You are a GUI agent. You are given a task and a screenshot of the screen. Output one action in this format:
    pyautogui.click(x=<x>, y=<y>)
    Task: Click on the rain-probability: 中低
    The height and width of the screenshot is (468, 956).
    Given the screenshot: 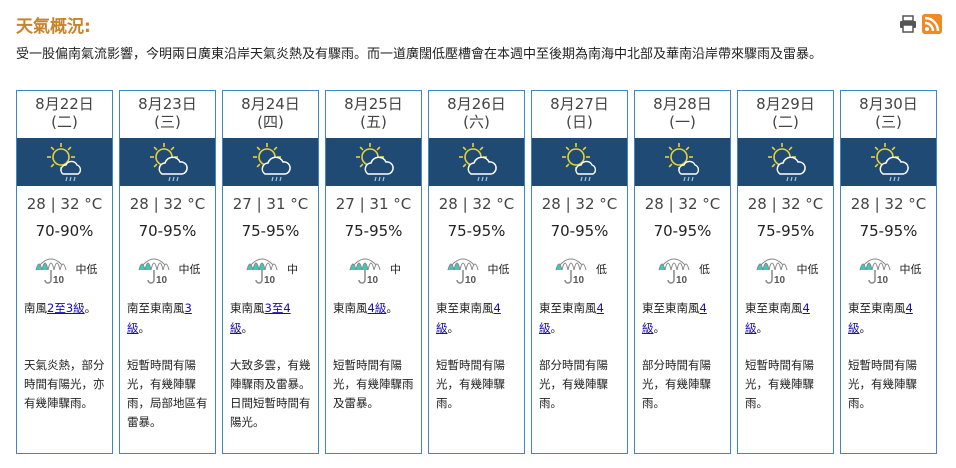 What is the action you would take?
    pyautogui.click(x=910, y=269)
    